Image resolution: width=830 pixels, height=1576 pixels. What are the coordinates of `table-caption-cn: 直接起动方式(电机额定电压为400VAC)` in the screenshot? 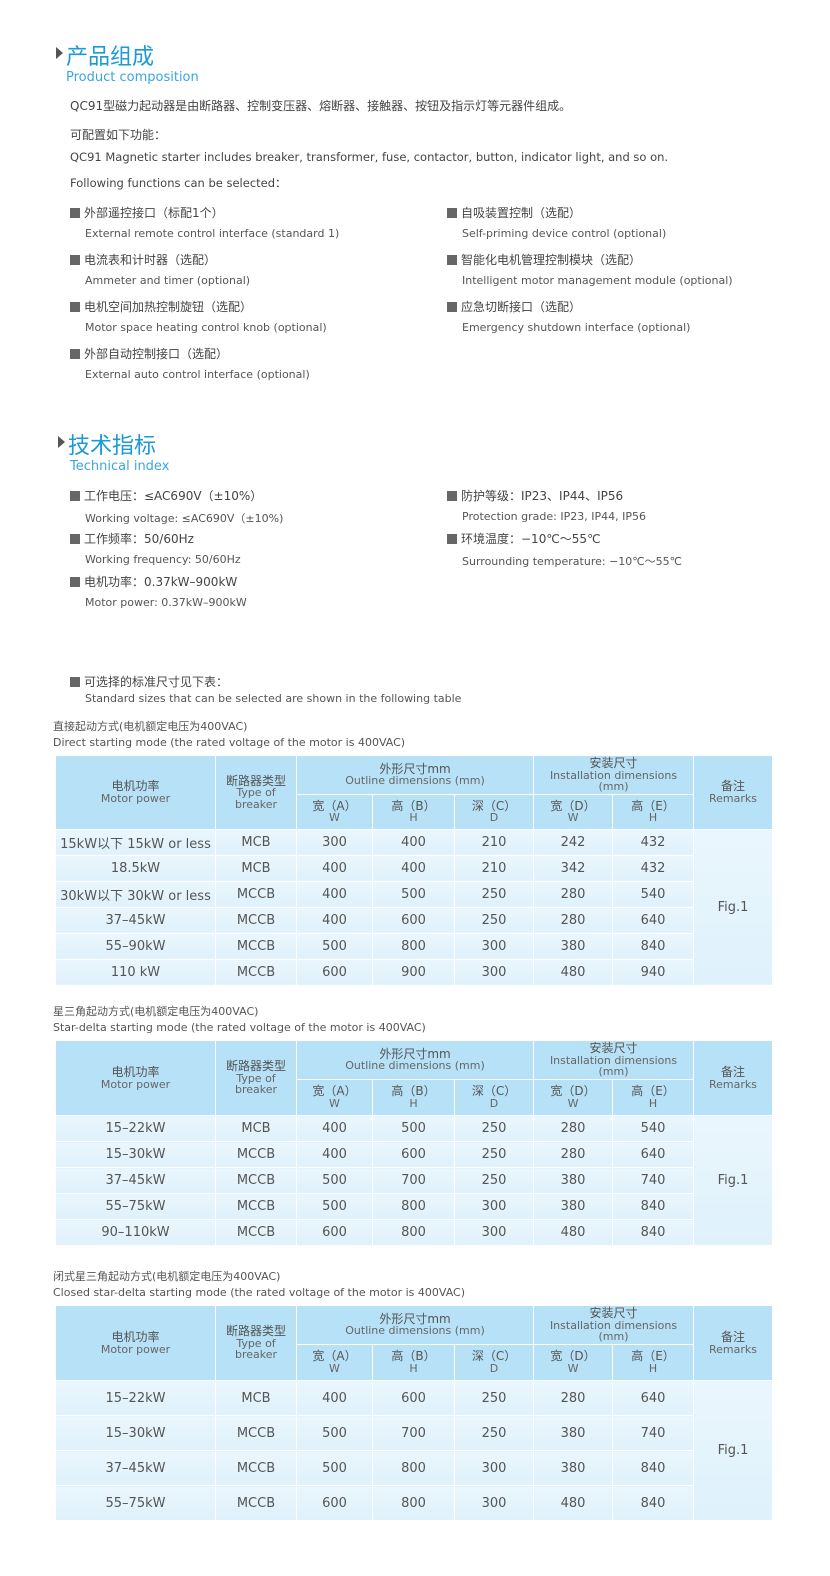 It's located at (150, 726).